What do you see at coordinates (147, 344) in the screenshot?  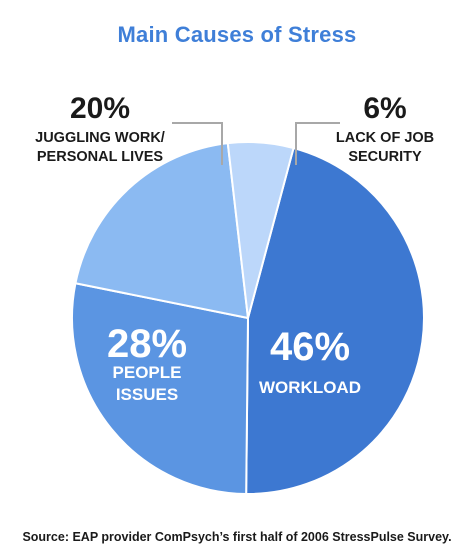 I see `slice-percent-people-issues: 28%` at bounding box center [147, 344].